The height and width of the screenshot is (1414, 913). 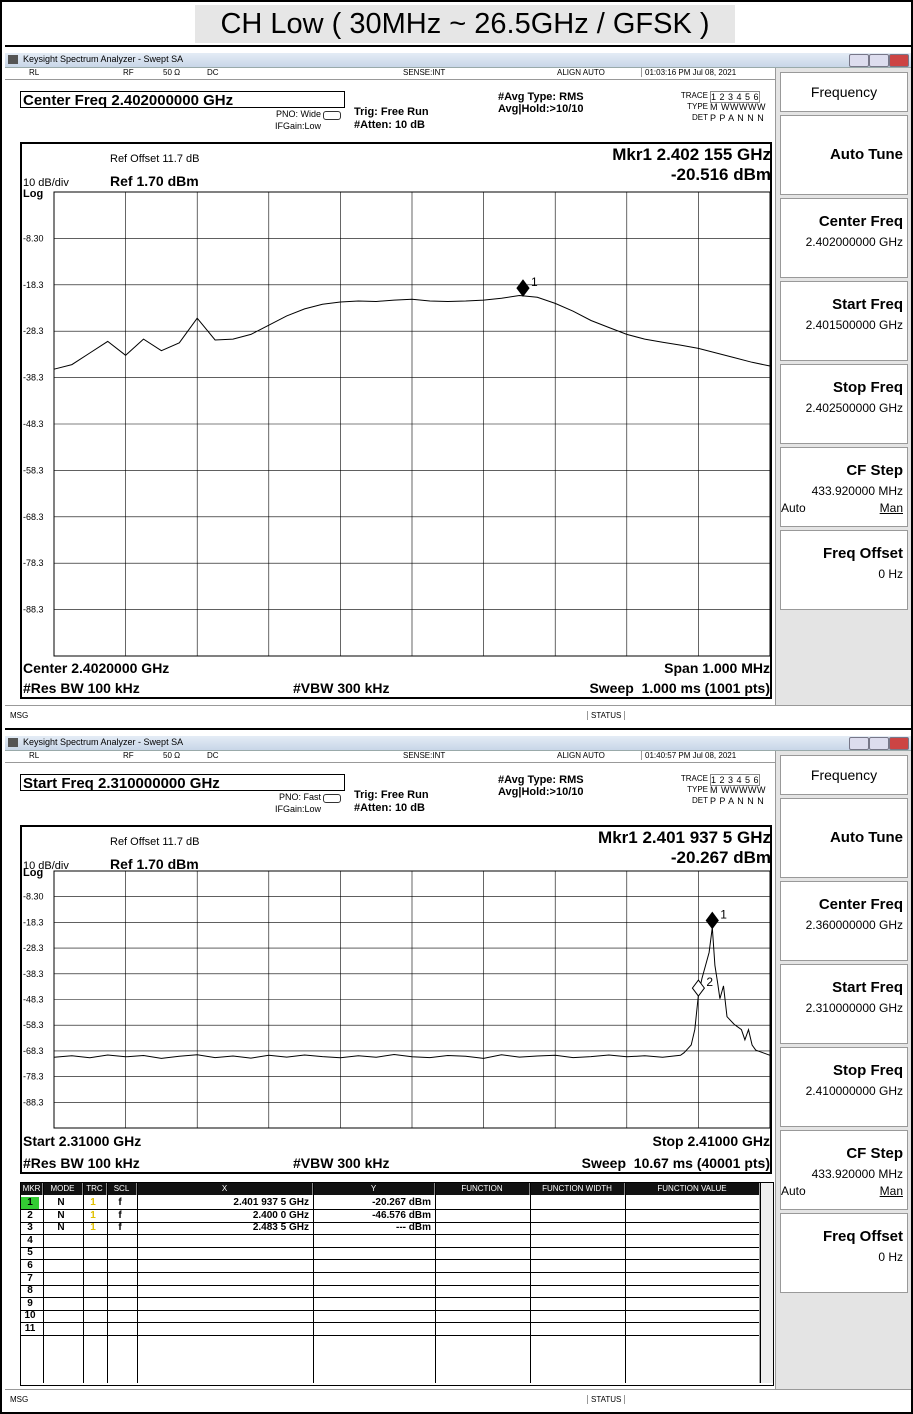 What do you see at coordinates (34, 72) in the screenshot?
I see `status-rl: RL` at bounding box center [34, 72].